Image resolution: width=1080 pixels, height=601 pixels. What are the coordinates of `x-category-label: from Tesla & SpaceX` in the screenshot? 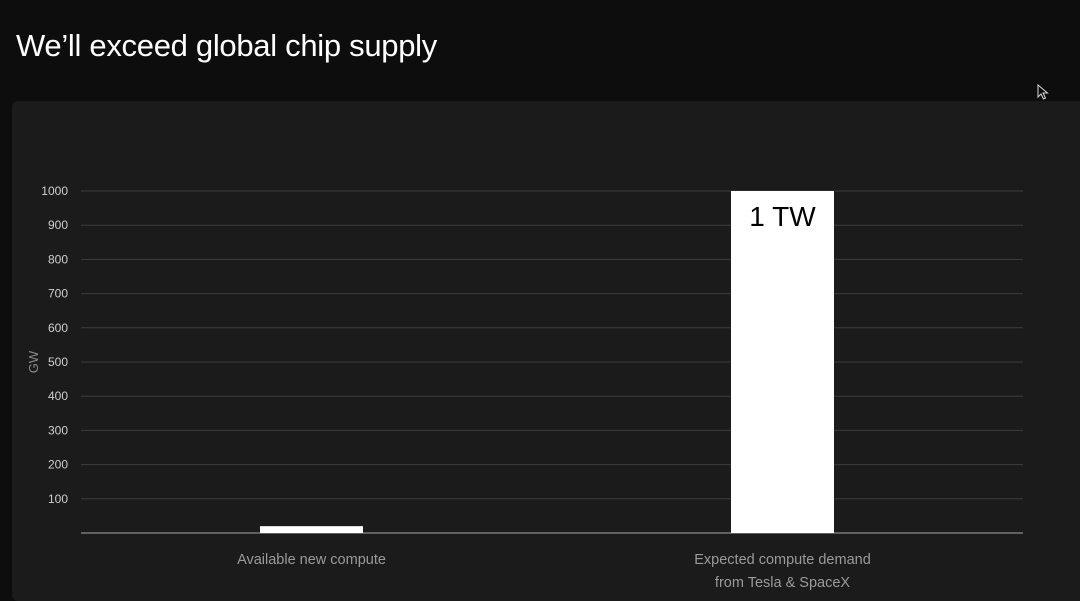 It's located at (782, 583).